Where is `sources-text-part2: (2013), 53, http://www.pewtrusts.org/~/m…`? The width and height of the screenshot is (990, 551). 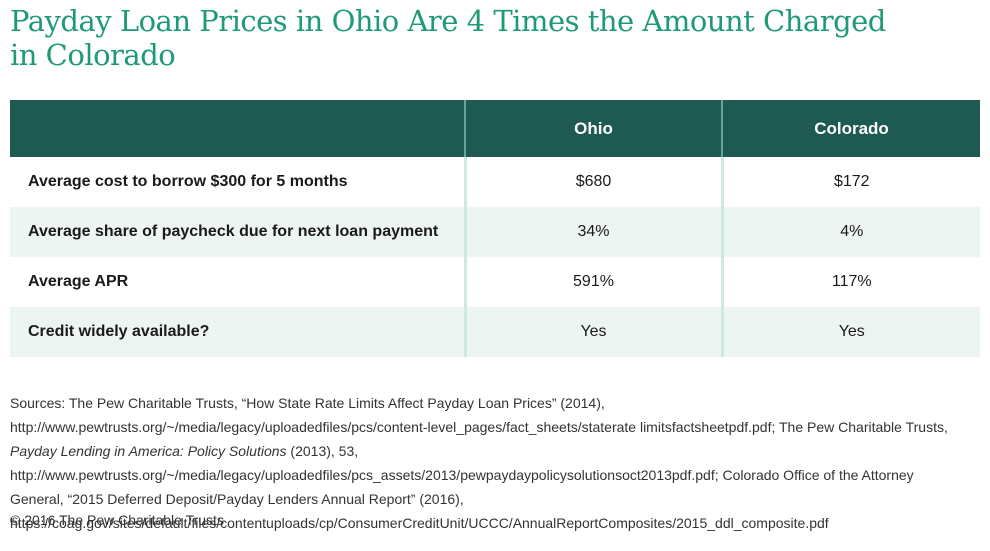 sources-text-part2: (2013), 53, http://www.pewtrusts.org/~/m… is located at coordinates (462, 487).